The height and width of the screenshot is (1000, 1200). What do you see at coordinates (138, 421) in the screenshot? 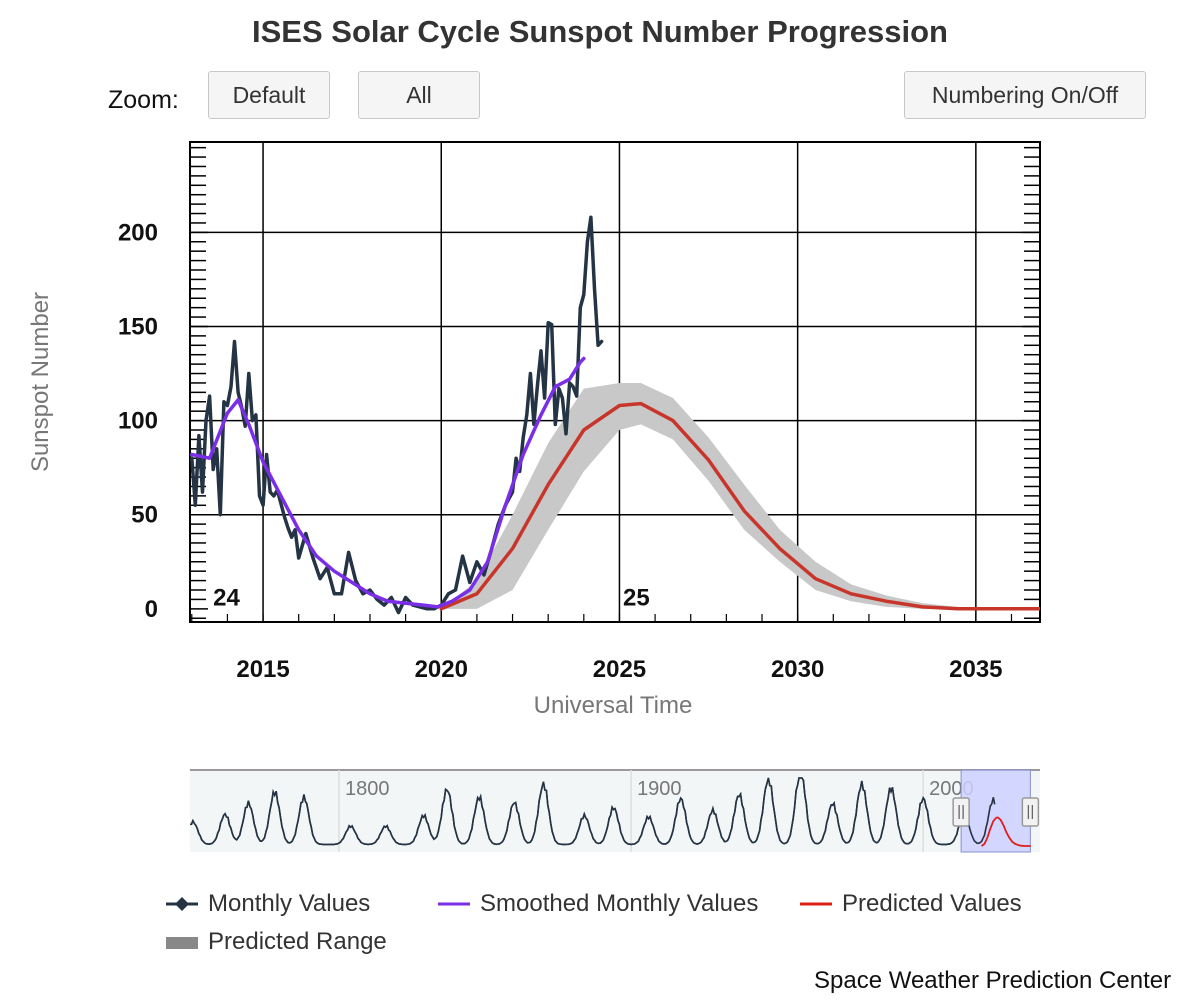
I see `y-tick-label-100: 100` at bounding box center [138, 421].